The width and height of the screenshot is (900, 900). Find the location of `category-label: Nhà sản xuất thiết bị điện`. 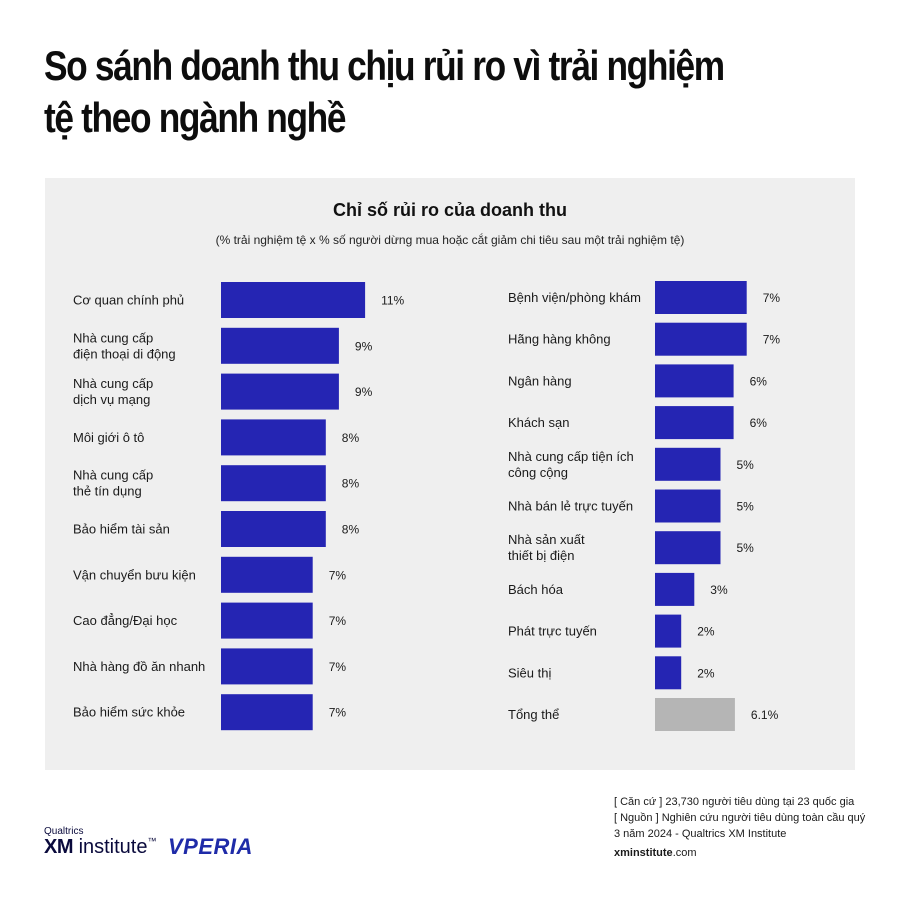

category-label: Nhà sản xuất thiết bị điện is located at coordinates (546, 547).